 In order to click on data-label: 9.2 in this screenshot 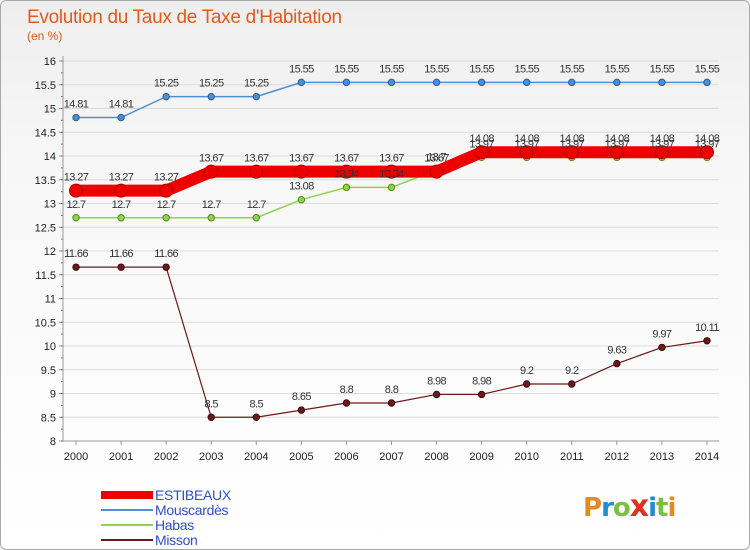, I will do `click(527, 371)`.